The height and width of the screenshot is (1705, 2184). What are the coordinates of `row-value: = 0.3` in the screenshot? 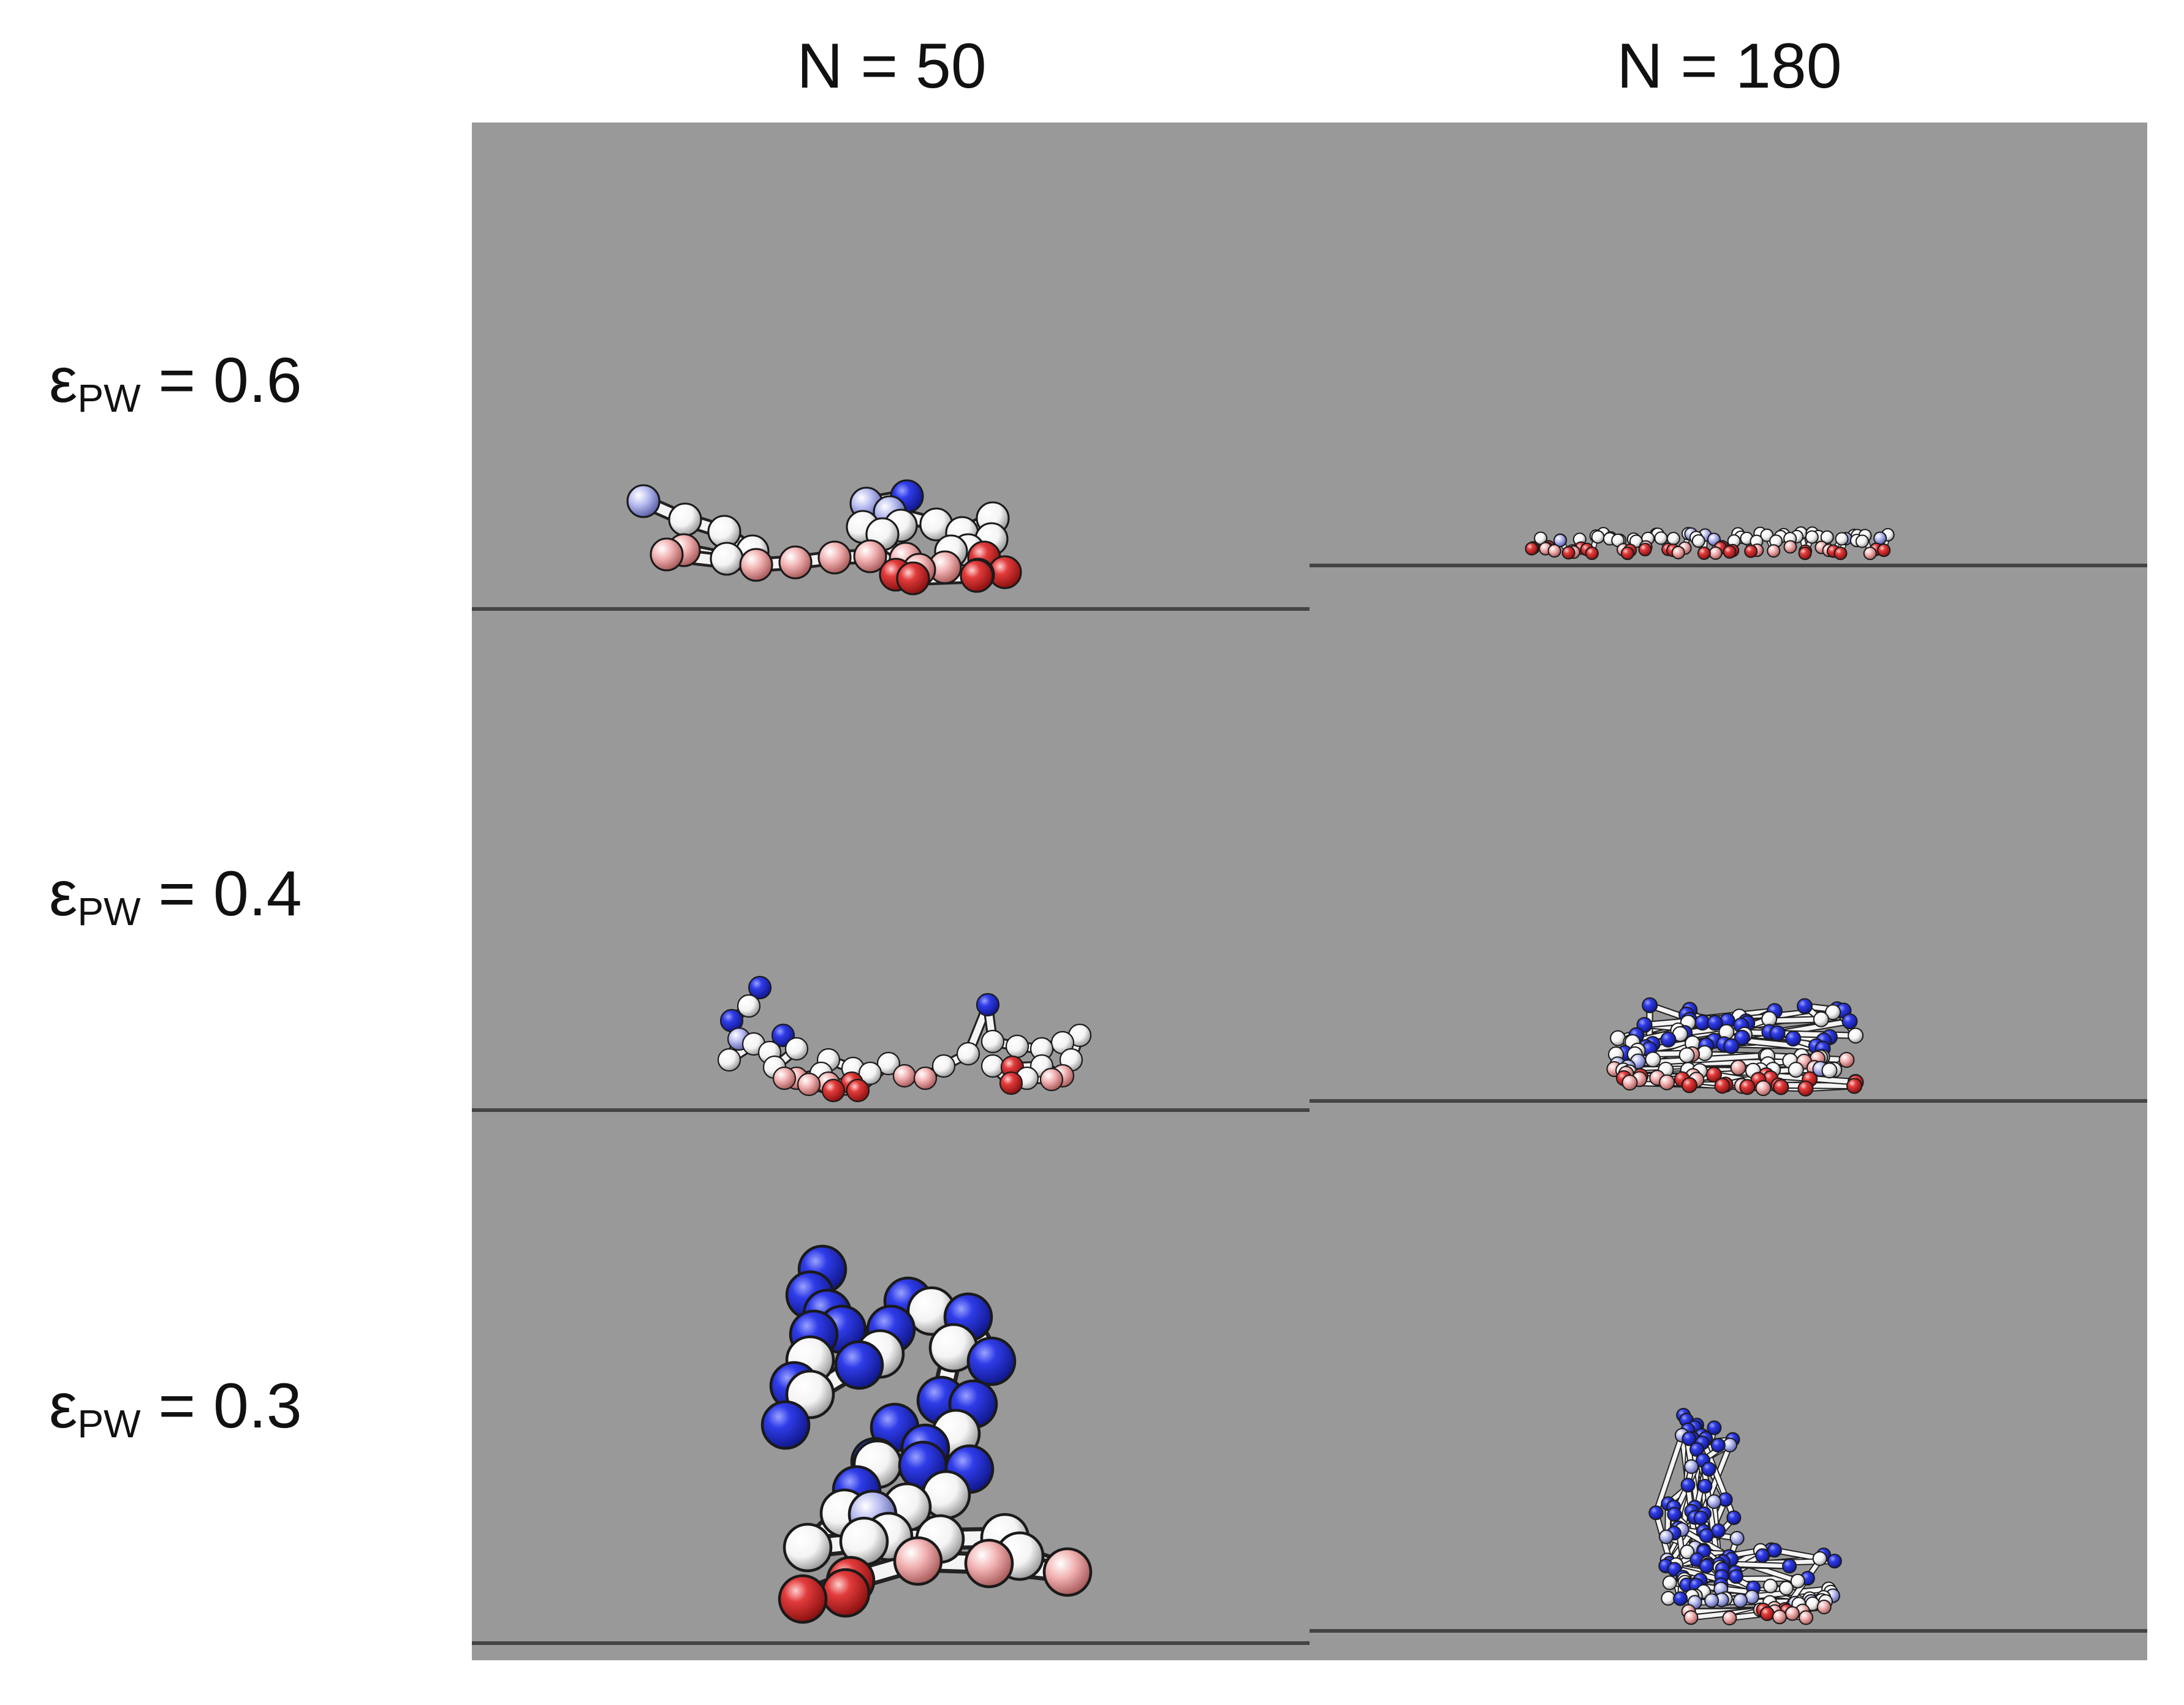 It's located at (221, 1406).